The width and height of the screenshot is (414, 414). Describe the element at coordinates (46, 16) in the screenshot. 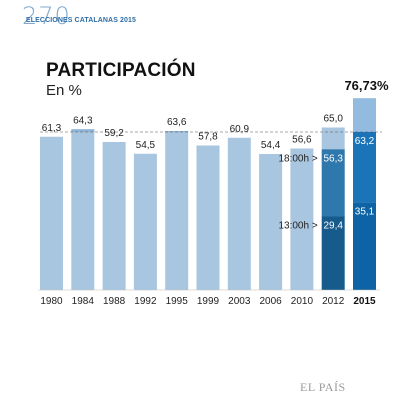

I see `brand-number: 270` at that location.